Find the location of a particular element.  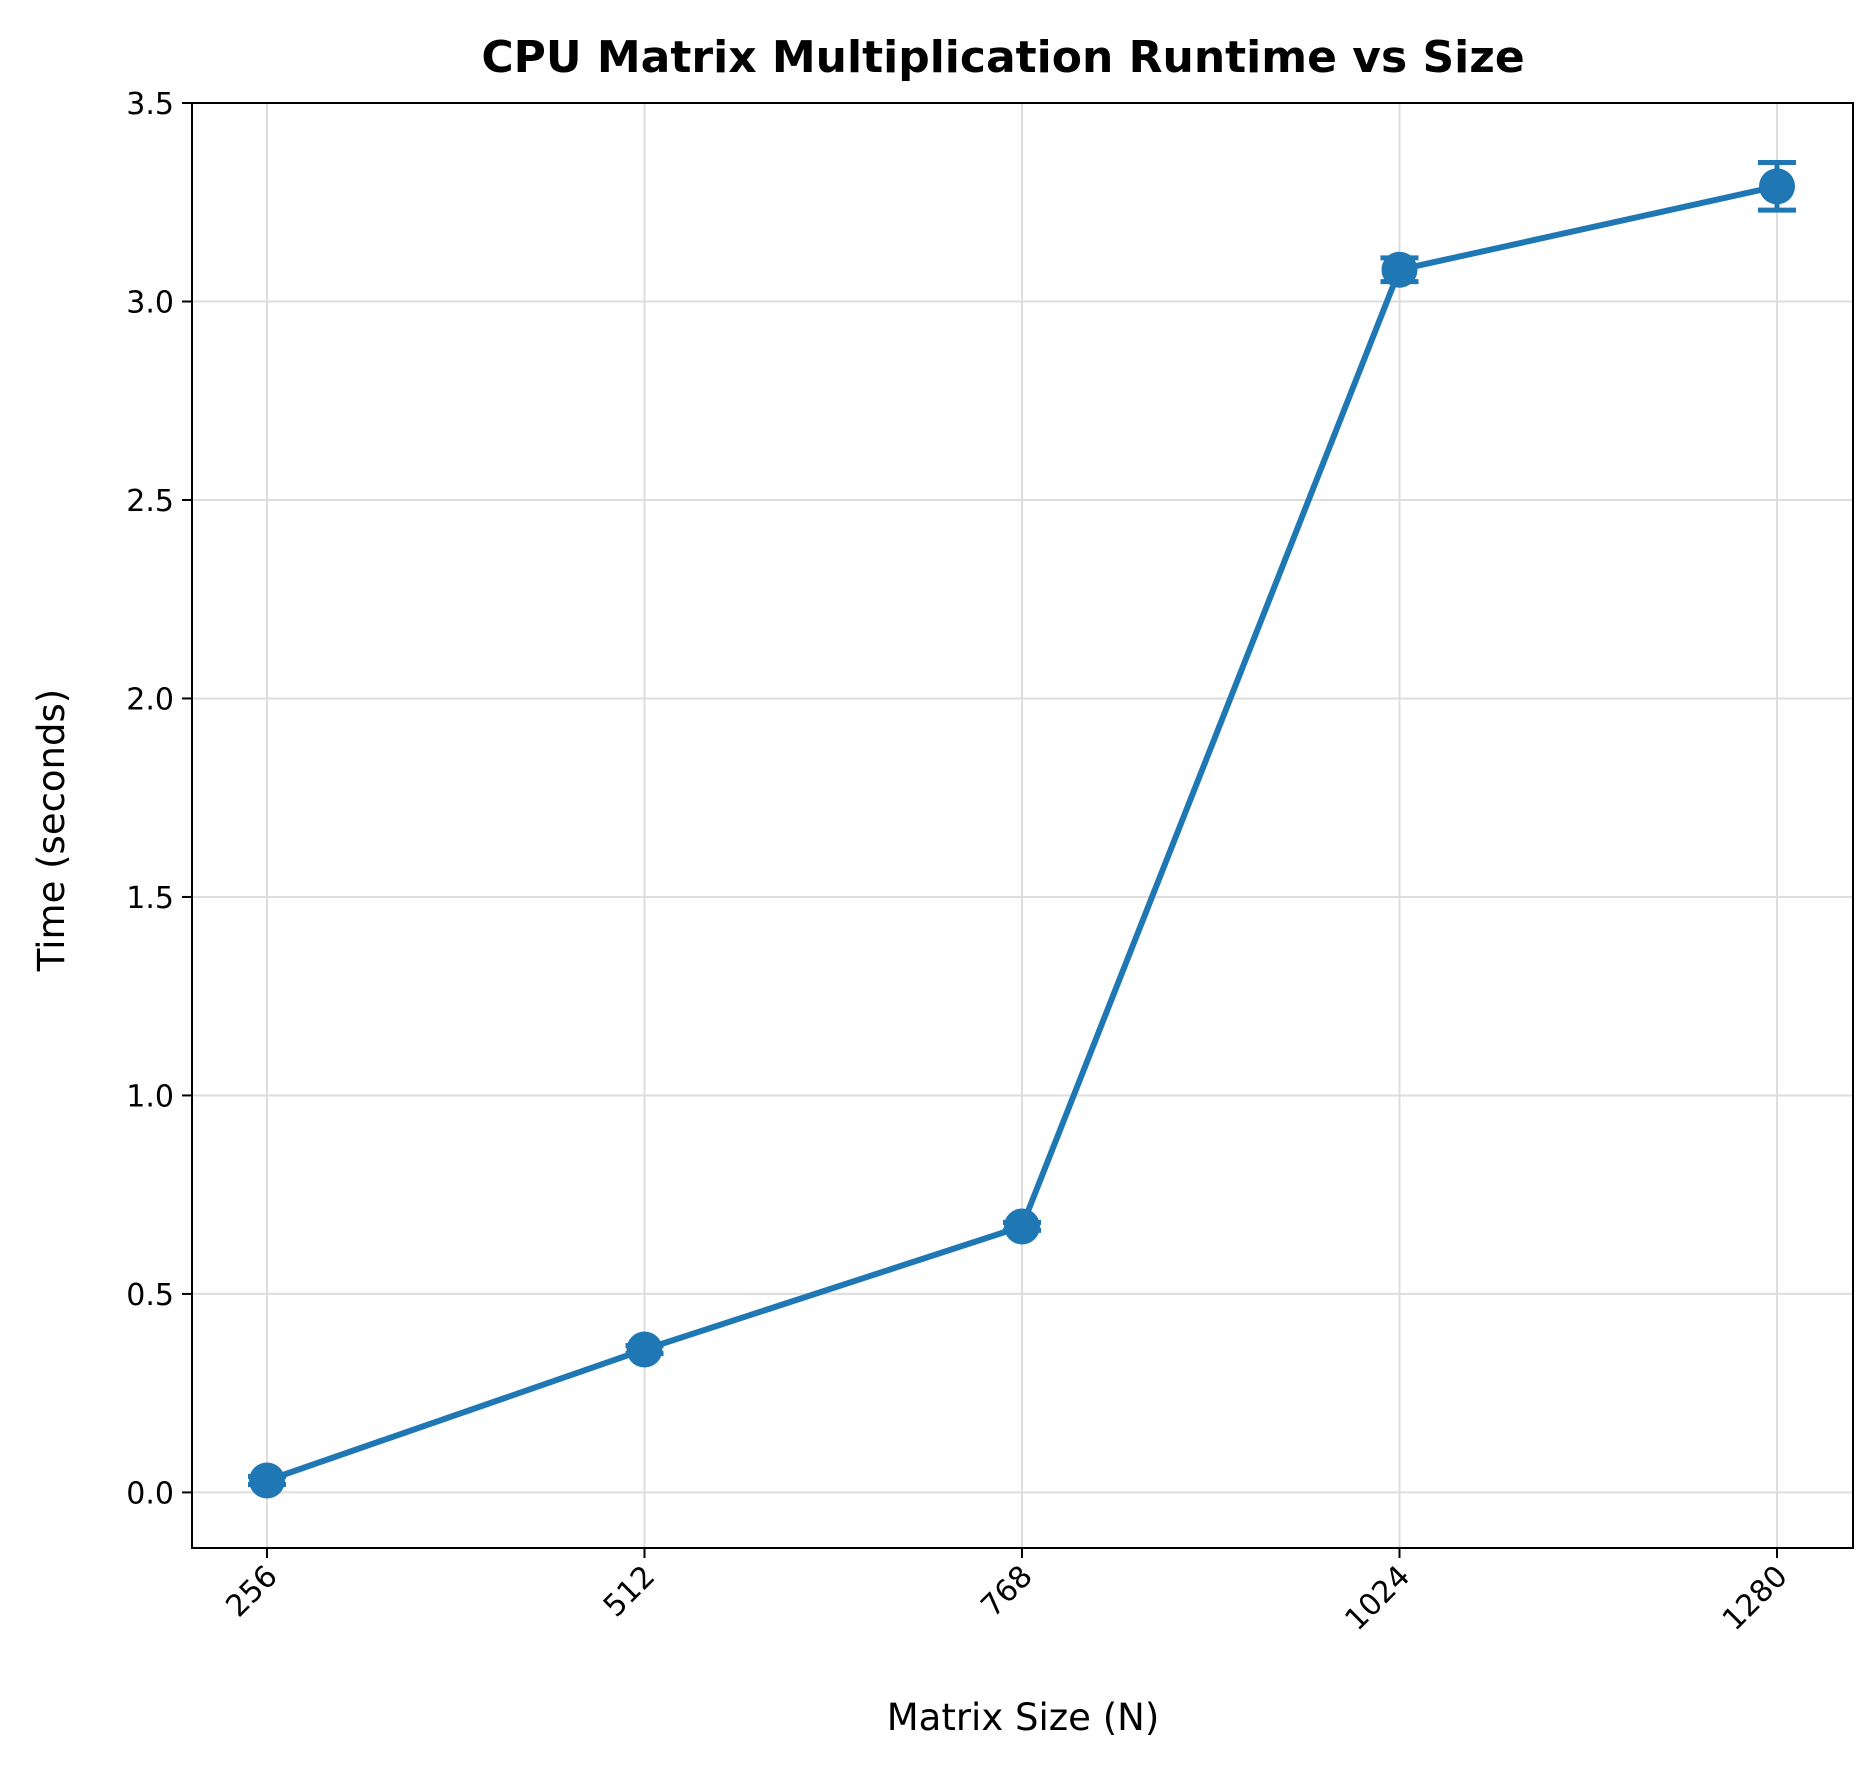

y-axis-label: Time (seconds) is located at coordinates (51, 830).